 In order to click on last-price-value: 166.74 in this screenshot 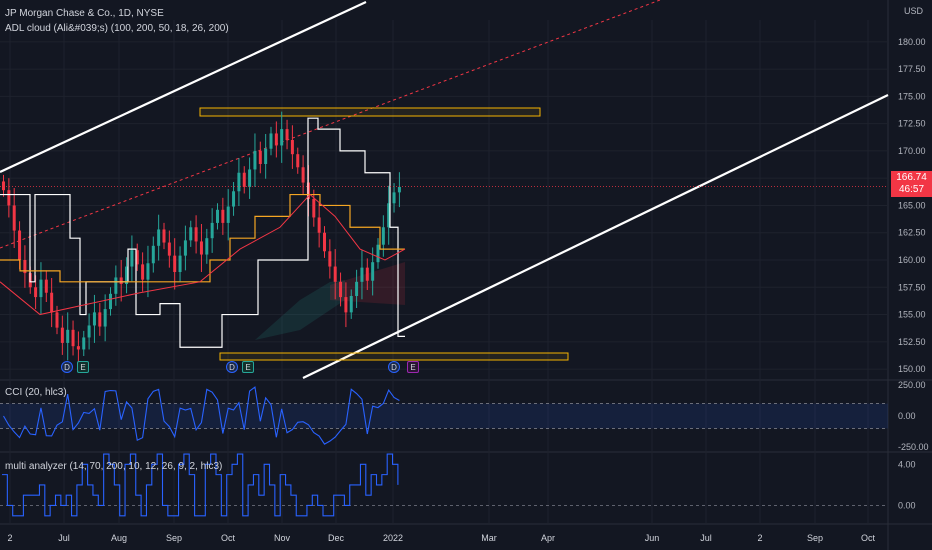, I will do `click(911, 177)`.